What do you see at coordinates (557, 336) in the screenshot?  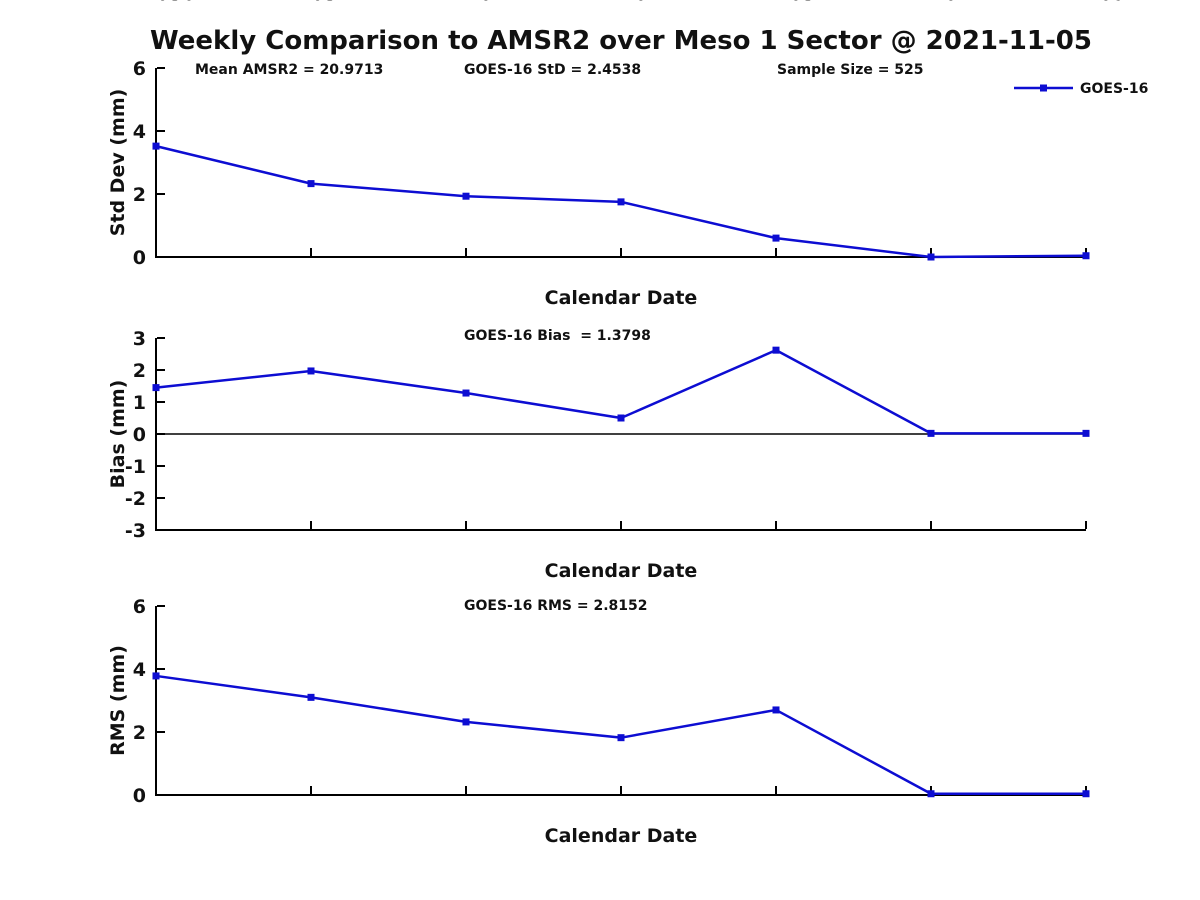 I see `annotation-text: GOES-16 Bias = 1.3798` at bounding box center [557, 336].